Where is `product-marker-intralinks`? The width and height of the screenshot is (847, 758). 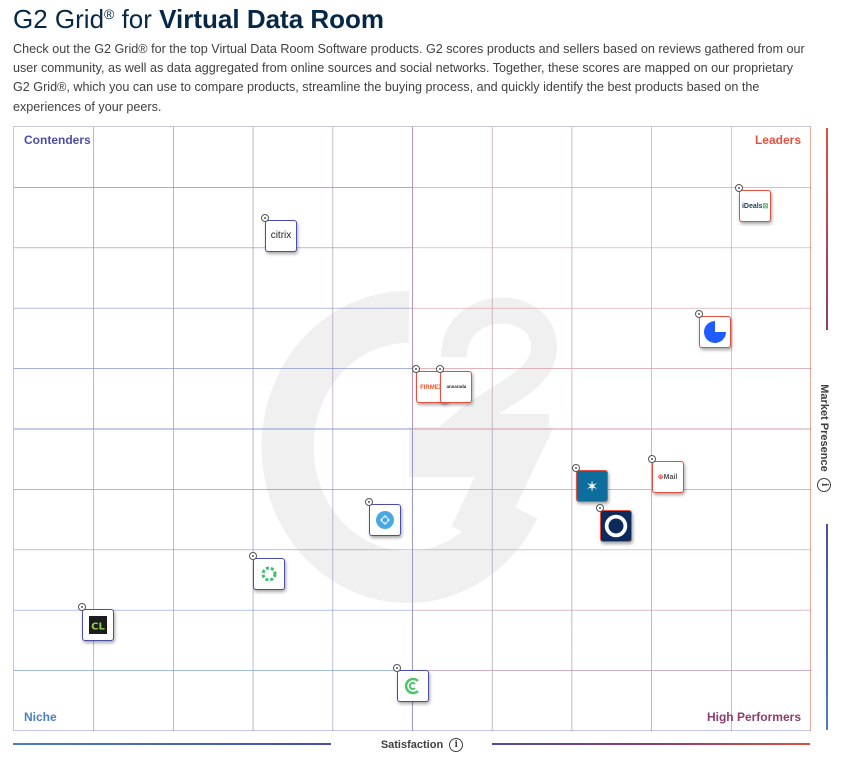
product-marker-intralinks is located at coordinates (382, 516).